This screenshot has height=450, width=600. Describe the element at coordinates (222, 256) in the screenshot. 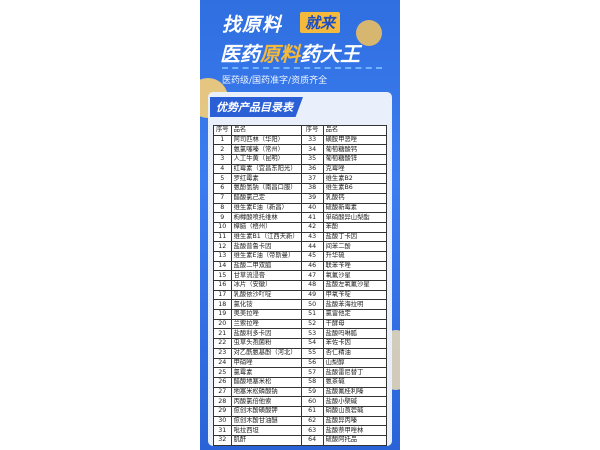

I see `row-index: 13` at that location.